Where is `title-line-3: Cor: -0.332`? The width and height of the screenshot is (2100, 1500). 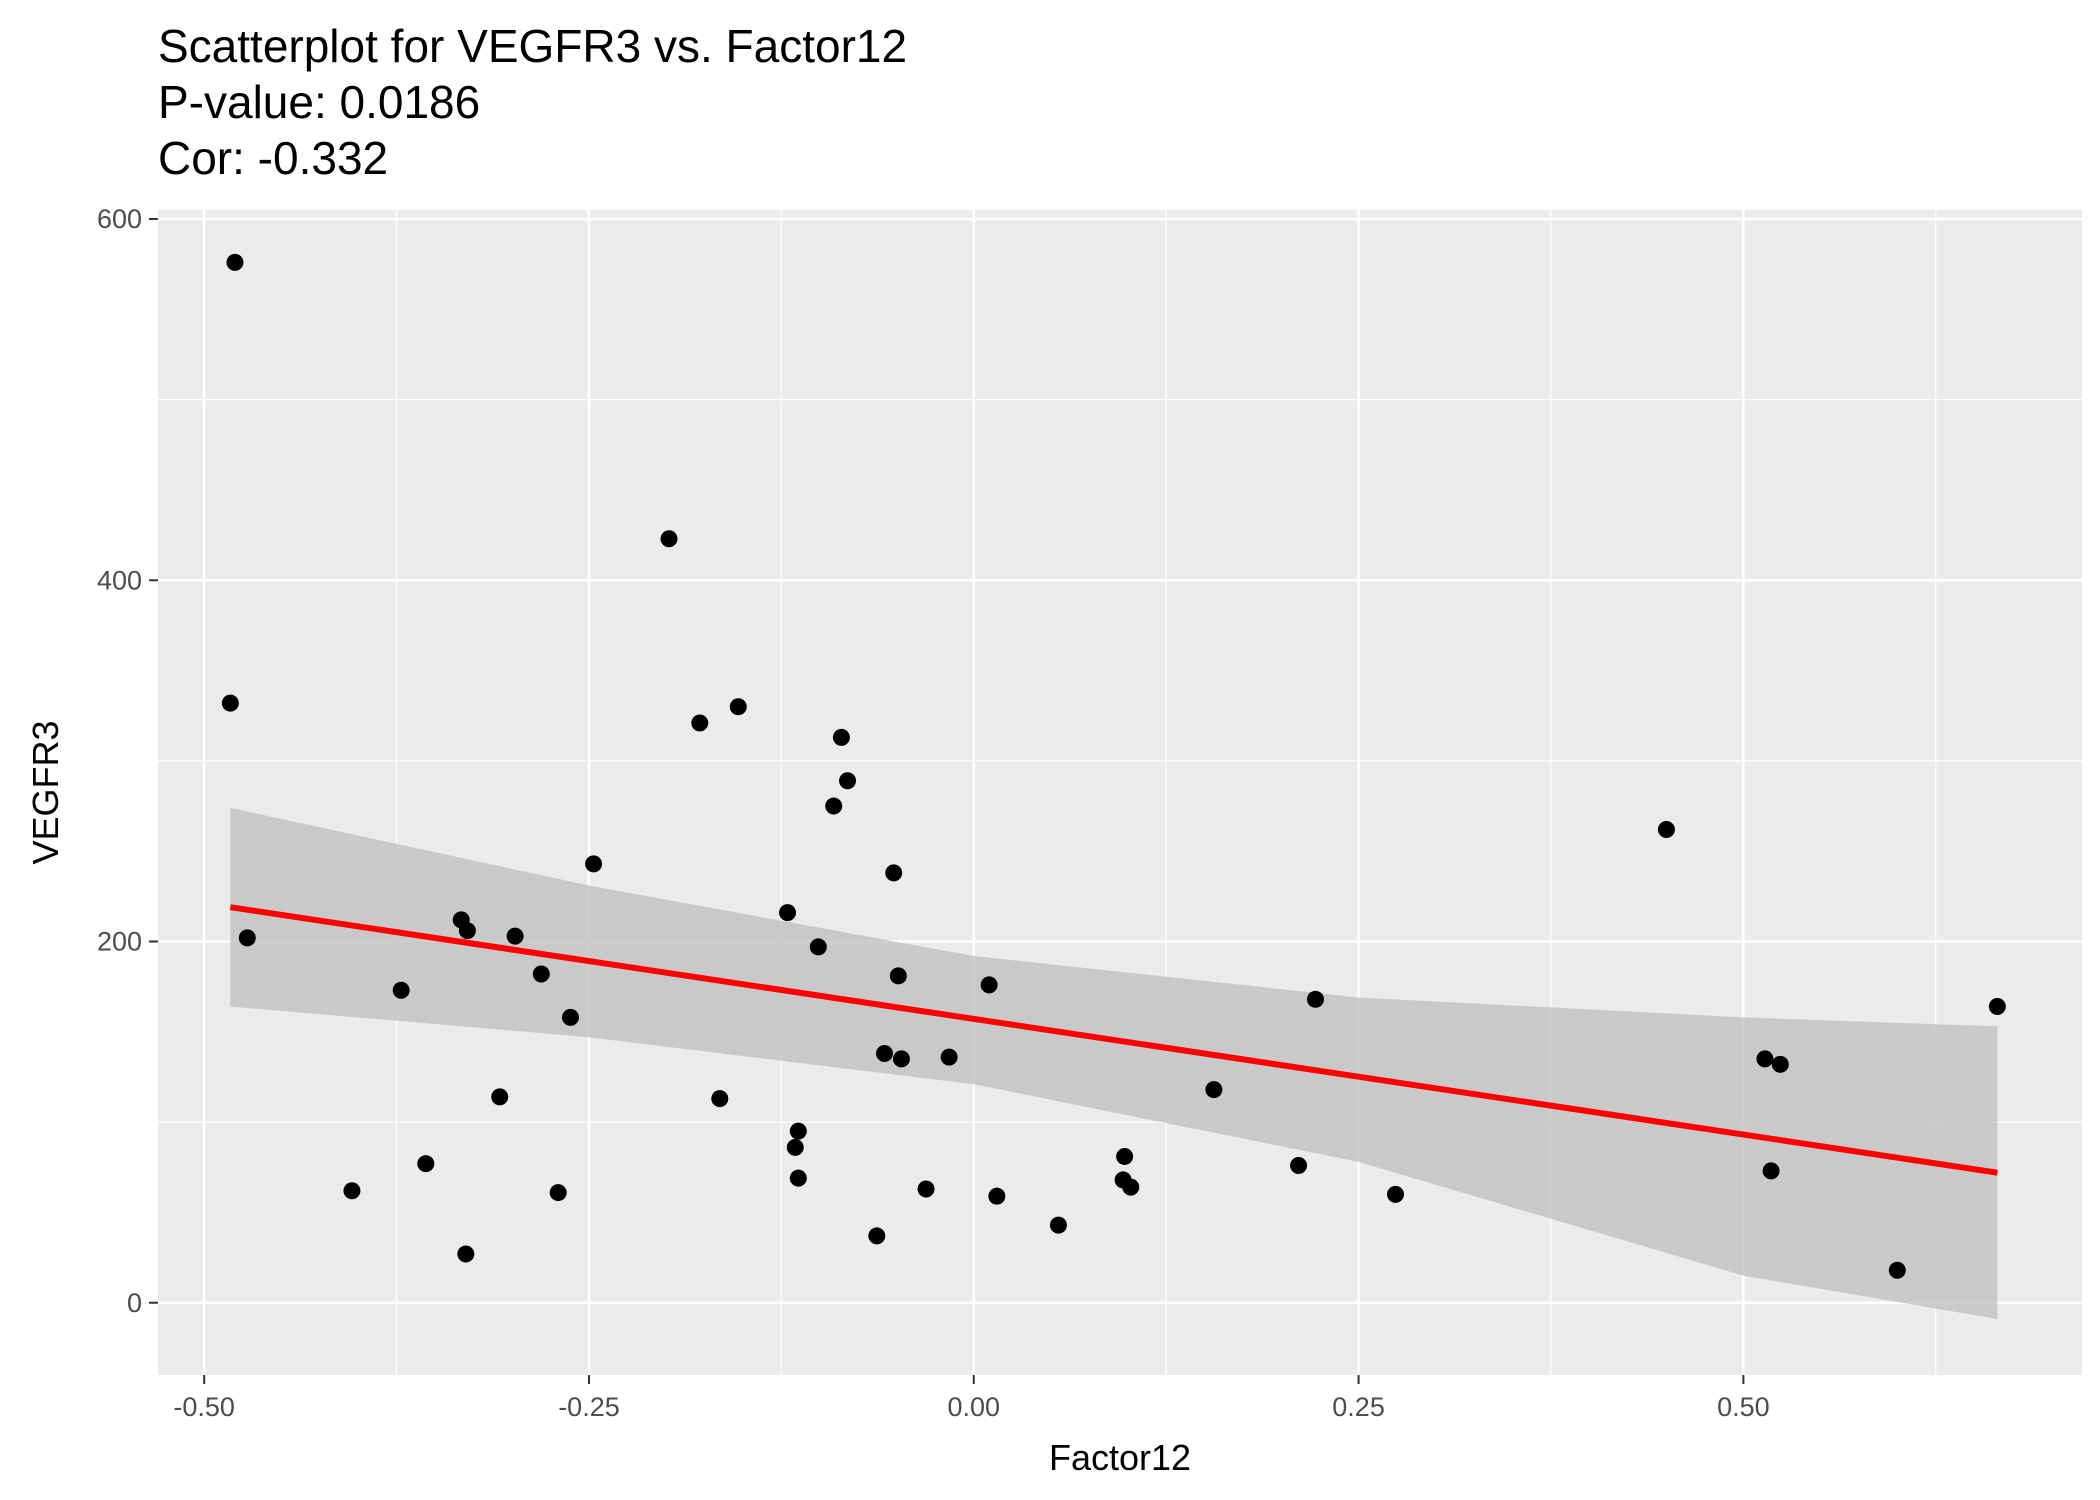
title-line-3: Cor: -0.332 is located at coordinates (273, 158).